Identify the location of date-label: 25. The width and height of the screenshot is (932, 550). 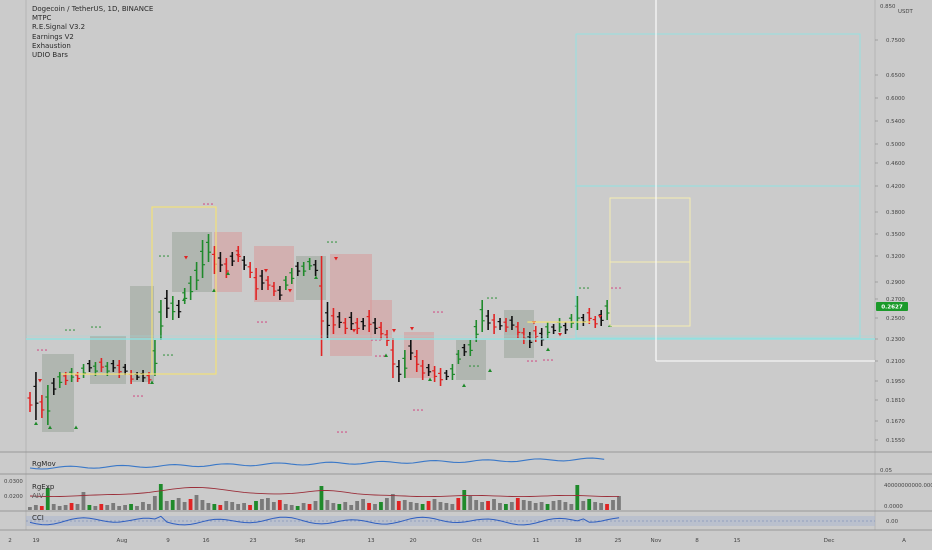
(618, 541).